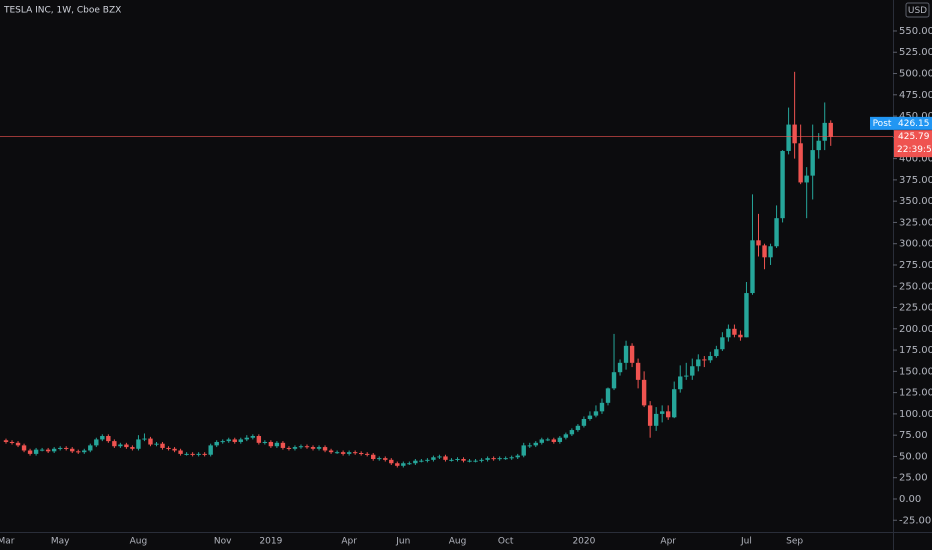 The height and width of the screenshot is (550, 932). What do you see at coordinates (223, 542) in the screenshot?
I see `x-tick-label: Nov` at bounding box center [223, 542].